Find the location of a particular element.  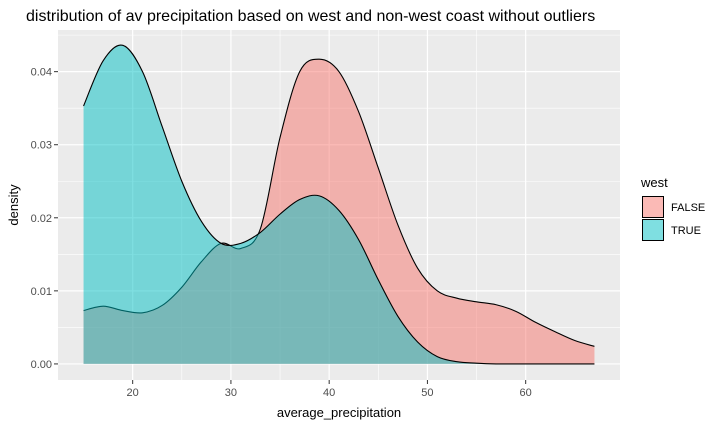

x-tick-label: 40 is located at coordinates (329, 393).